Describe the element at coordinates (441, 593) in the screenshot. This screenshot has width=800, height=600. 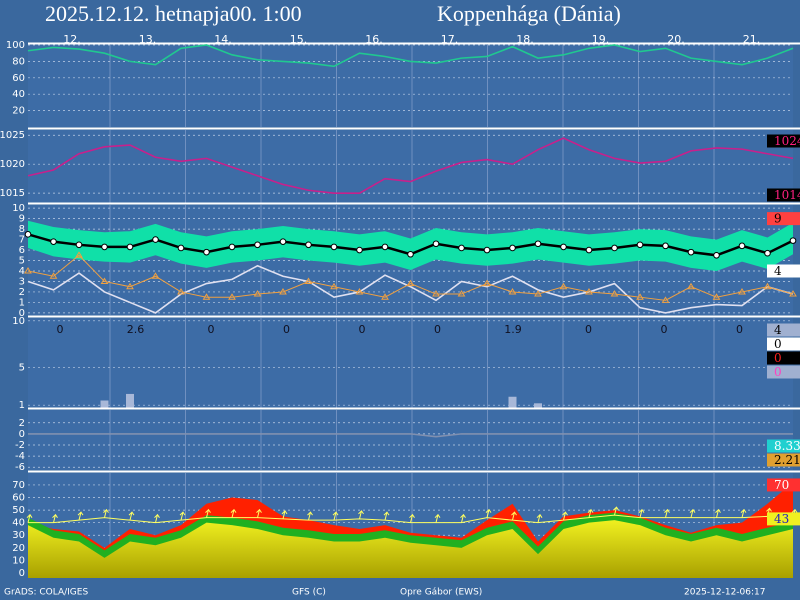
I see `footer-author: Opre Gábor (EWS)` at that location.